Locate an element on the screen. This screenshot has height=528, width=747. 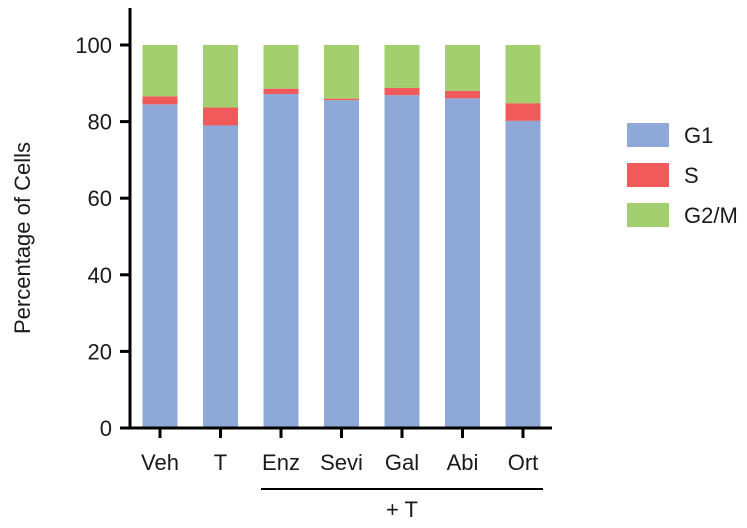
bar-g1-ort is located at coordinates (523, 274).